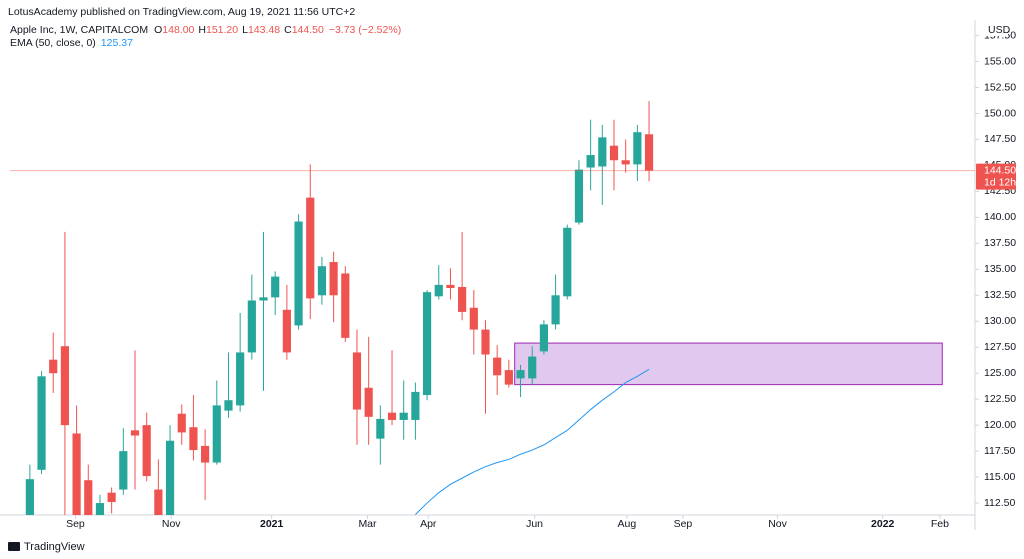 The height and width of the screenshot is (559, 1024). What do you see at coordinates (178, 30) in the screenshot?
I see `ohlc-value: 148.00` at bounding box center [178, 30].